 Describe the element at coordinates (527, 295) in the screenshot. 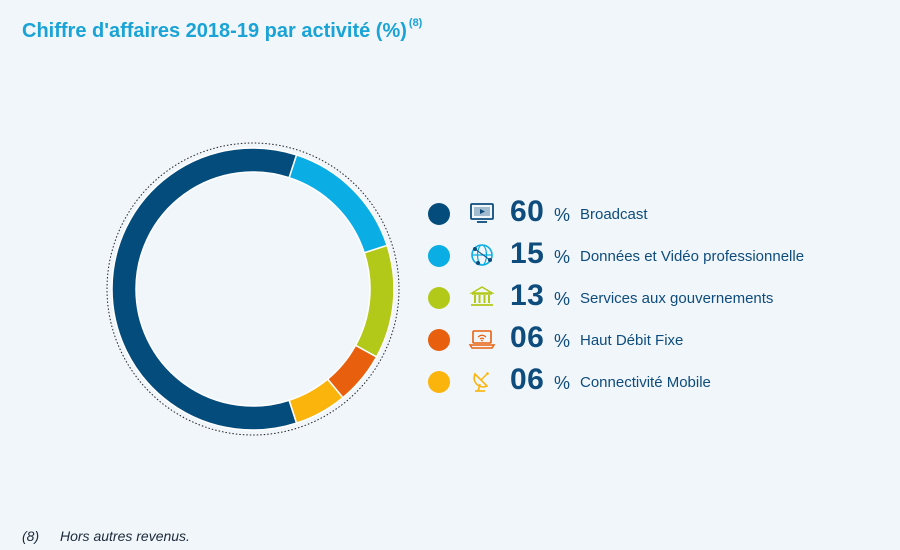

I see `legend-value: 13` at that location.